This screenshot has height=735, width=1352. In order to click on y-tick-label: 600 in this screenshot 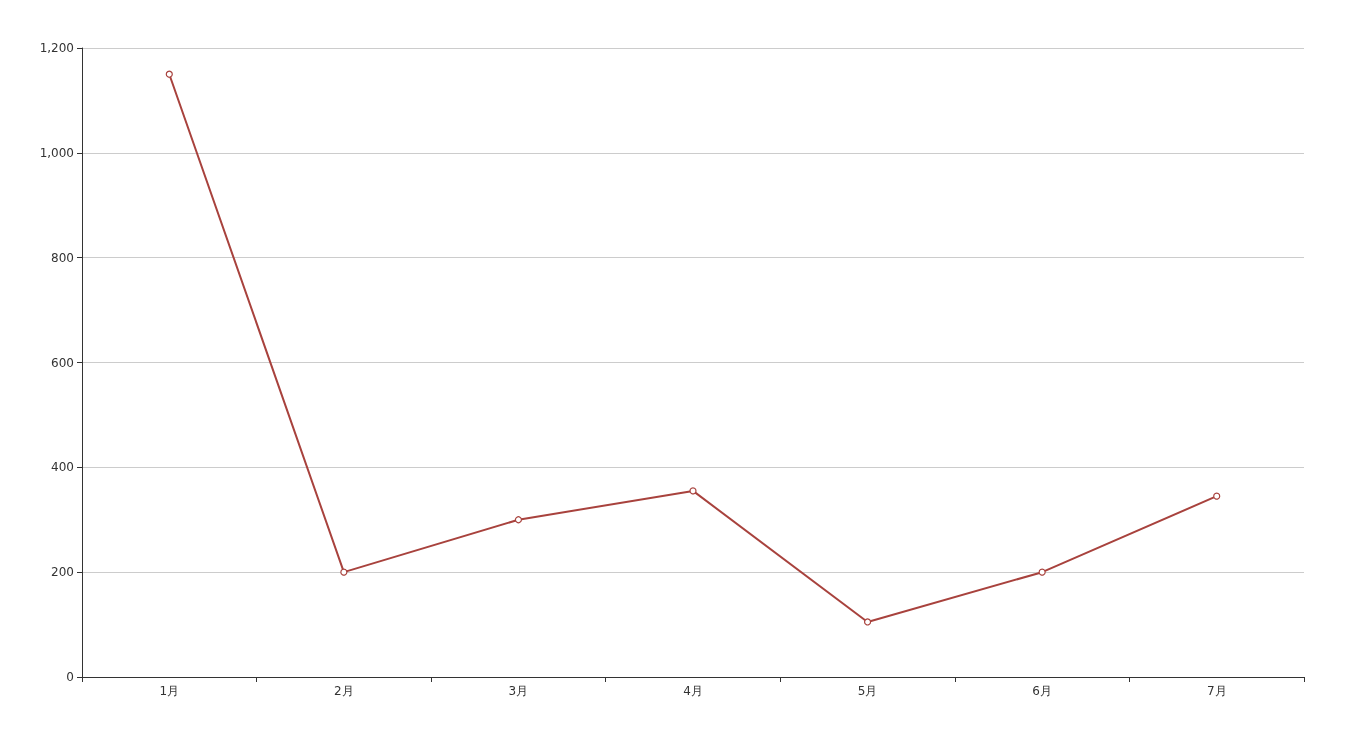, I will do `click(62, 362)`.